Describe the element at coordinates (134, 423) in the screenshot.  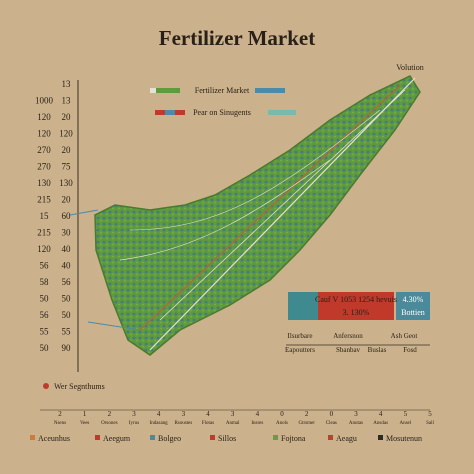
I see `bottom-label: Iyrus` at that location.